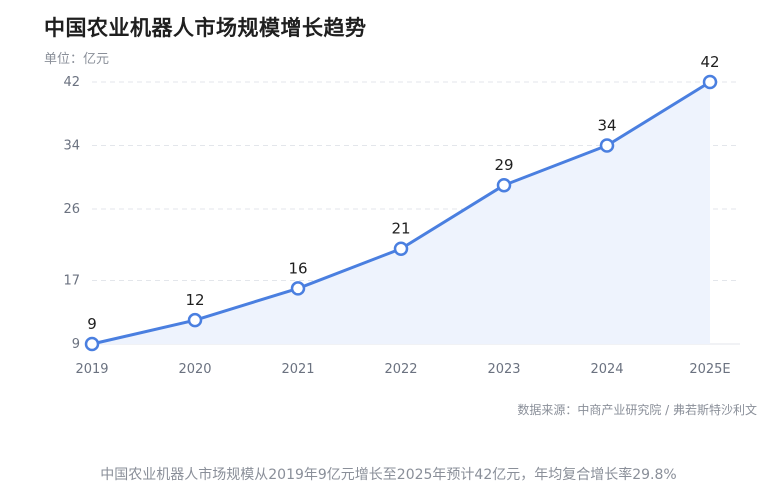 The width and height of the screenshot is (777, 495). I want to click on x-tick-label: 2019, so click(91, 369).